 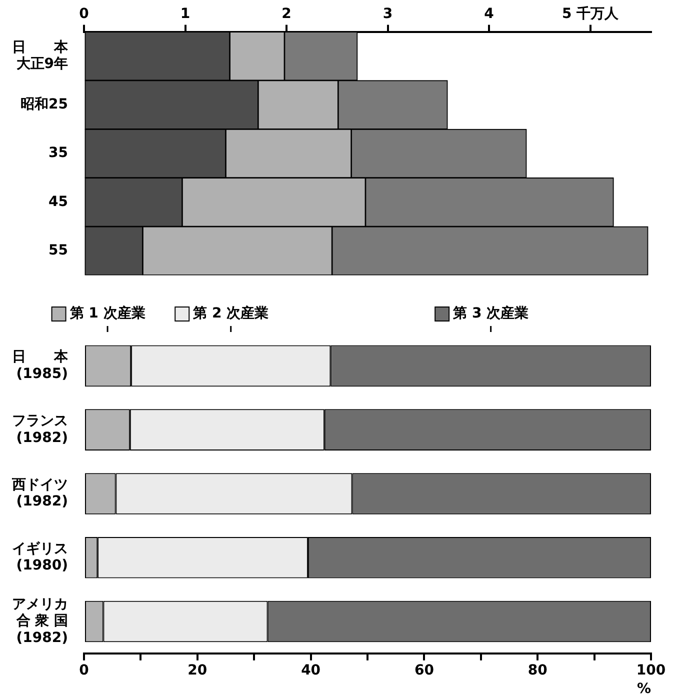 What do you see at coordinates (424, 670) in the screenshot?
I see `x-tick-label: 60` at bounding box center [424, 670].